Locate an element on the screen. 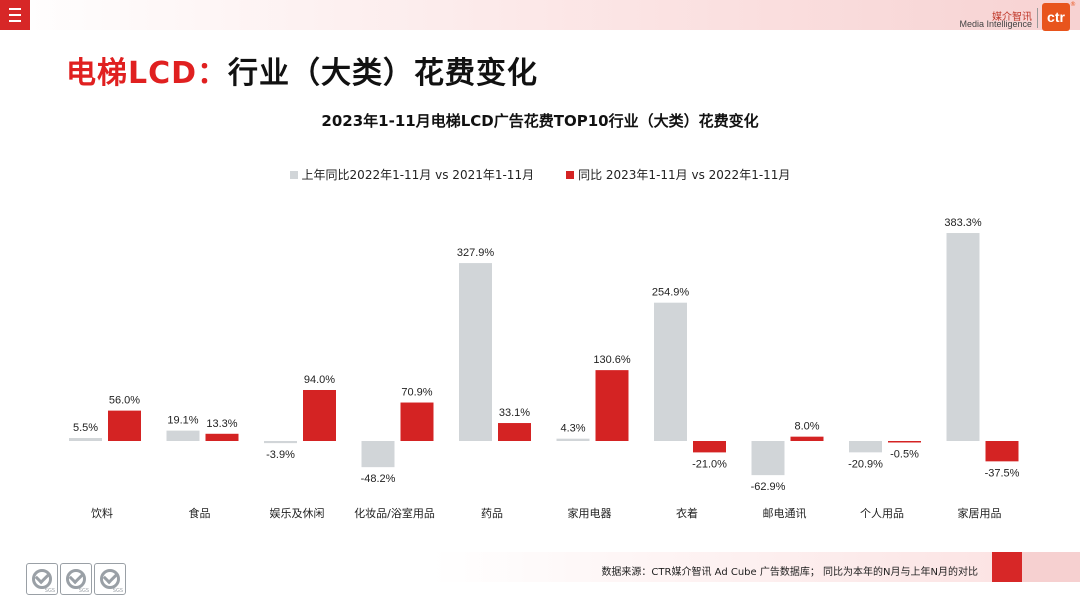  data-label-curr-9: -37.5% is located at coordinates (1002, 473).